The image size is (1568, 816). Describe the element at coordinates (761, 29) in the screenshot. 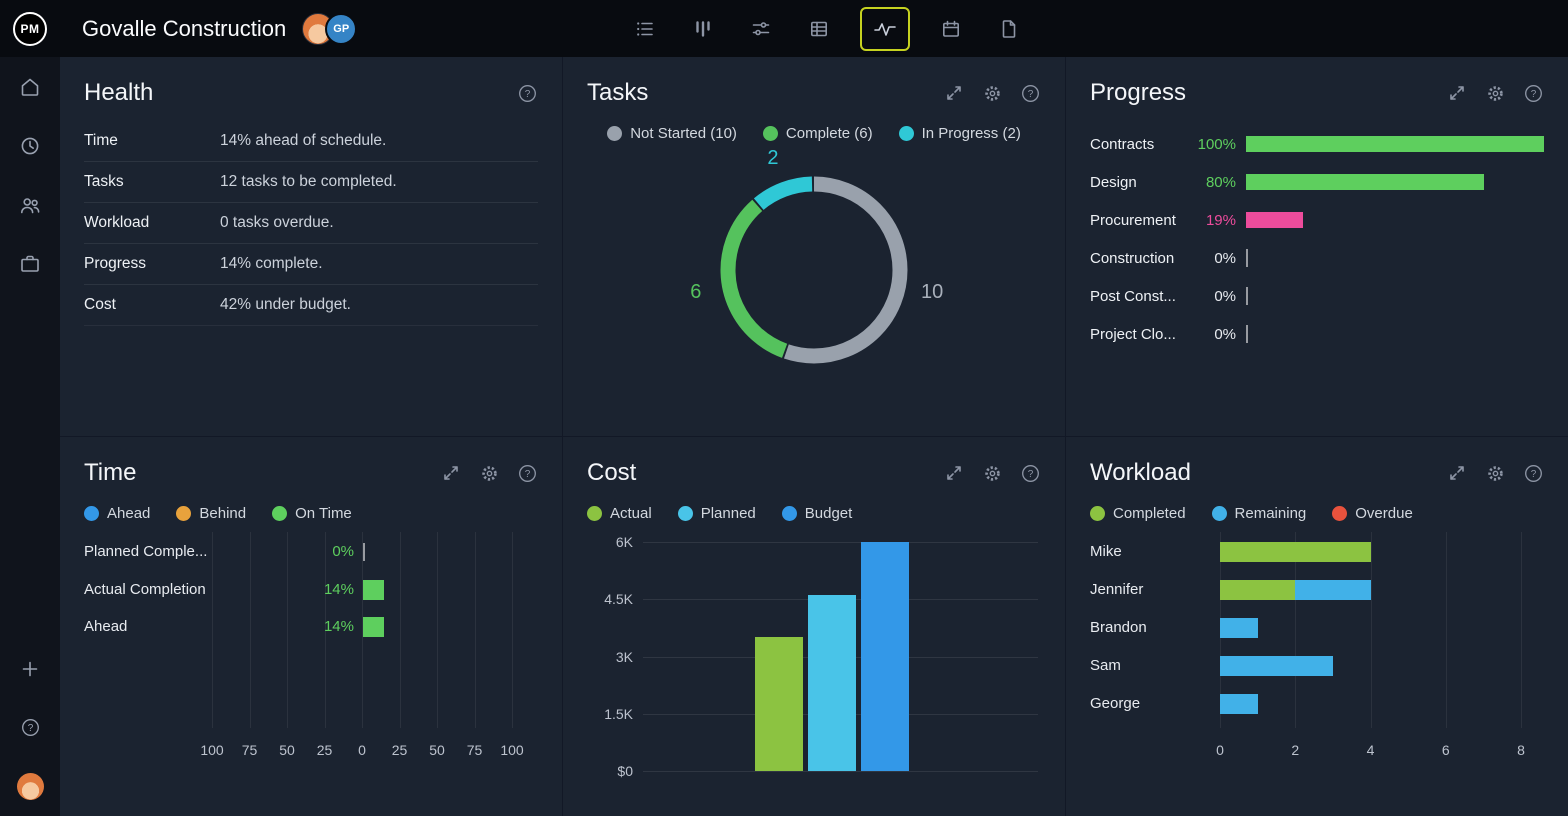

I see `filter-view-icon` at that location.